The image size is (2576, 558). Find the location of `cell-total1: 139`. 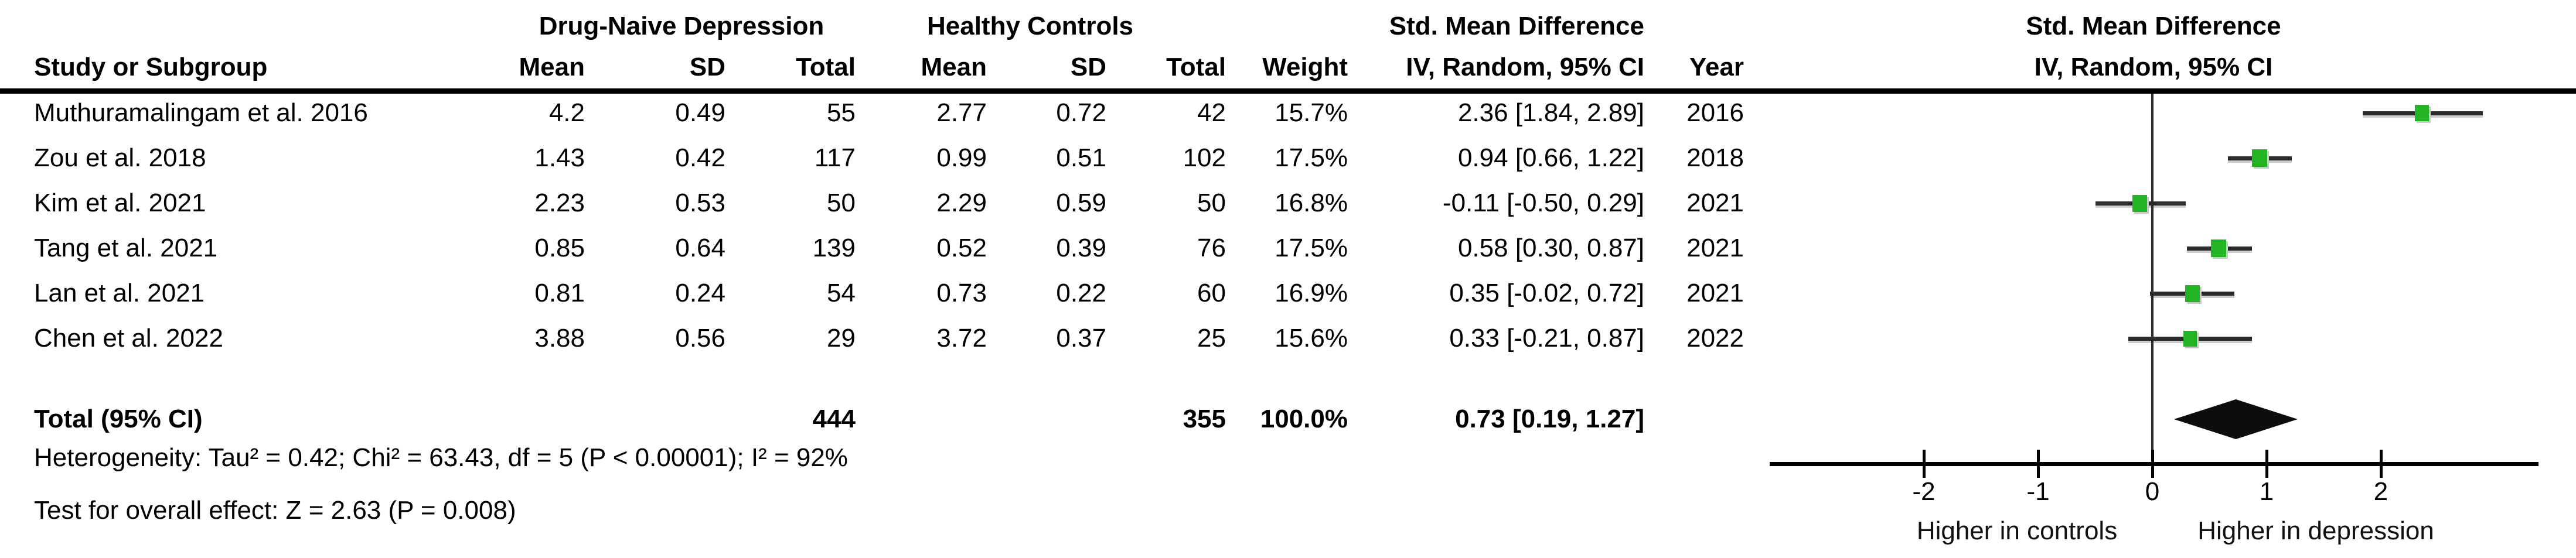

cell-total1: 139 is located at coordinates (834, 248).